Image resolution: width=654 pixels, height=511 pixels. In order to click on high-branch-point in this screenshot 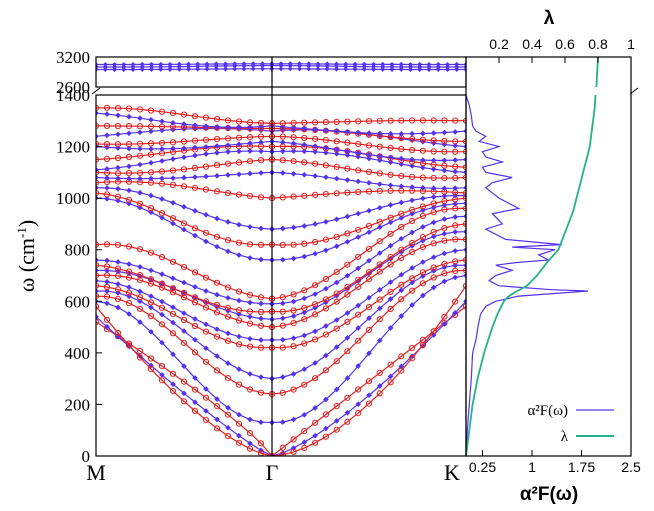, I will do `click(198, 64)`.